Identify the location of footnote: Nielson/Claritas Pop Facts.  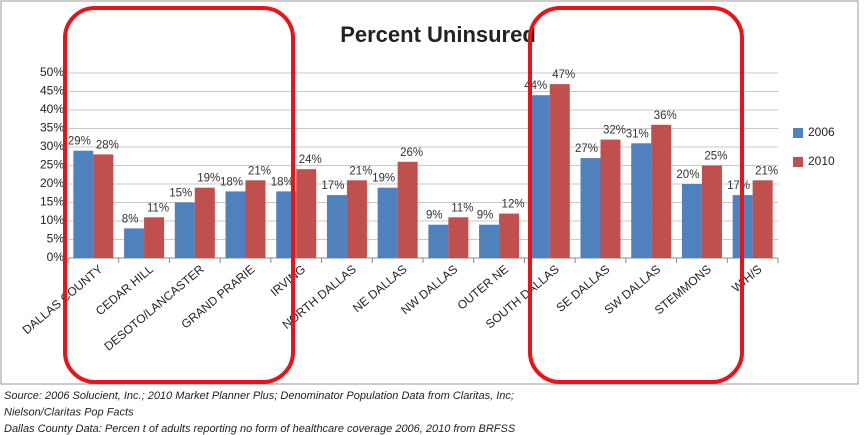
(69, 412).